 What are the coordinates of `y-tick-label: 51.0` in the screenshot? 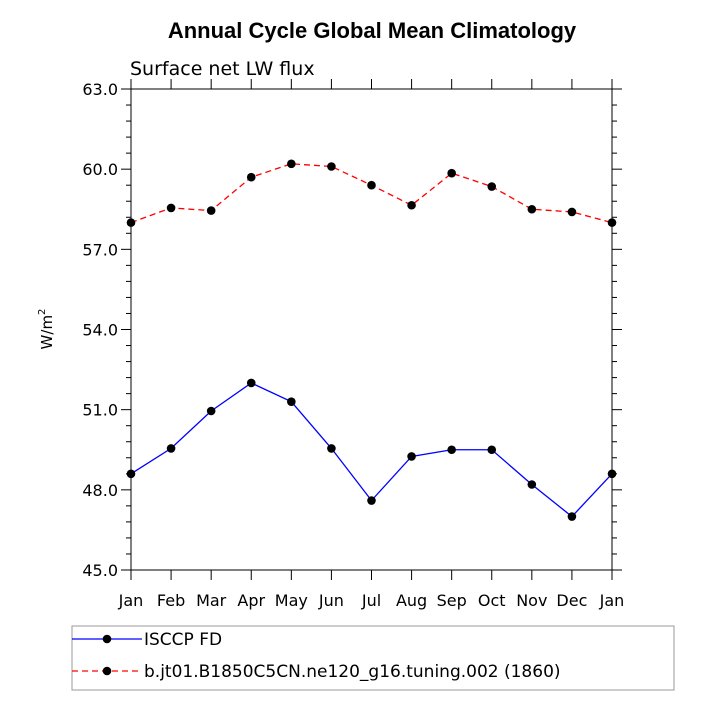 It's located at (100, 410).